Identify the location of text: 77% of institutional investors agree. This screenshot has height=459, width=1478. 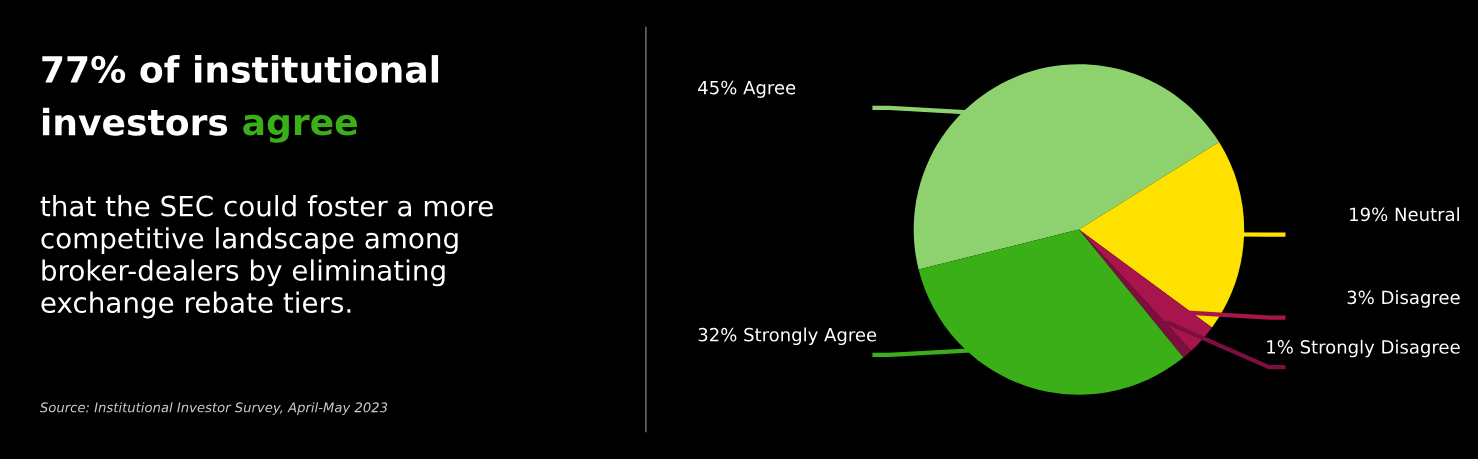
(240, 99).